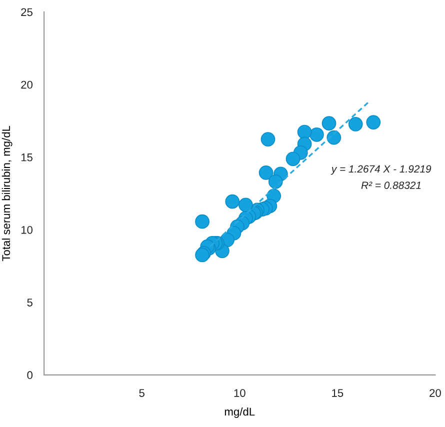 Image resolution: width=445 pixels, height=427 pixels. Describe the element at coordinates (29, 302) in the screenshot. I see `y-tick-label: 5` at that location.